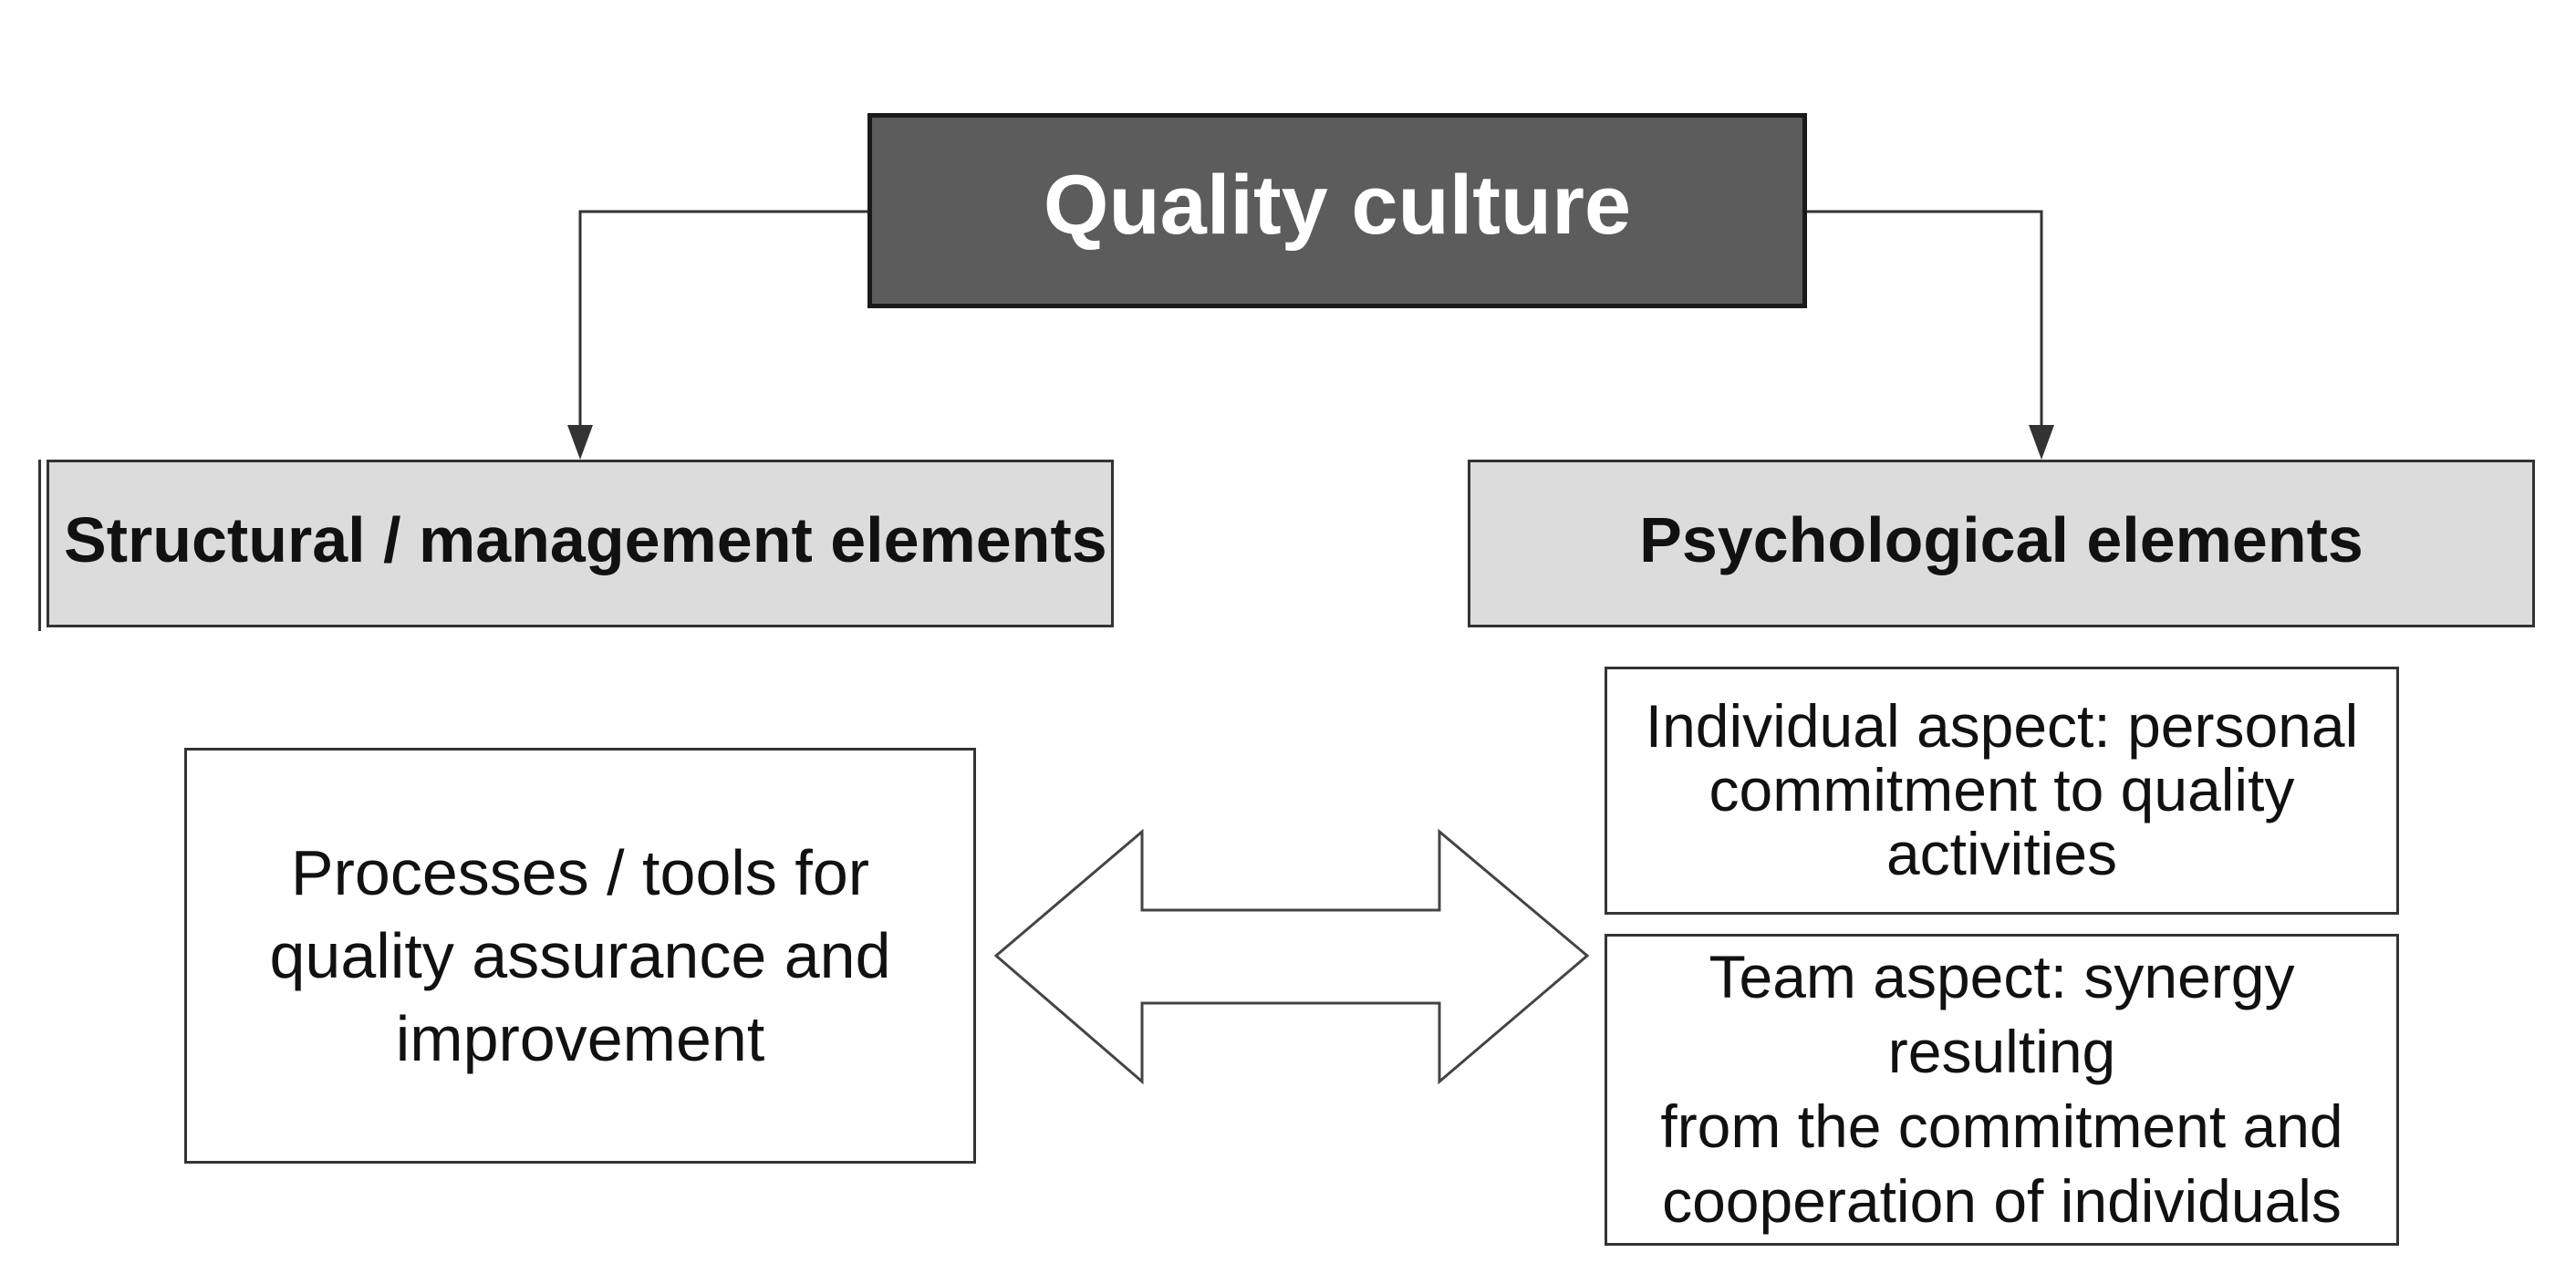 This screenshot has width=2576, height=1284. I want to click on structural-elements-label: Structural / management elements, so click(585, 539).